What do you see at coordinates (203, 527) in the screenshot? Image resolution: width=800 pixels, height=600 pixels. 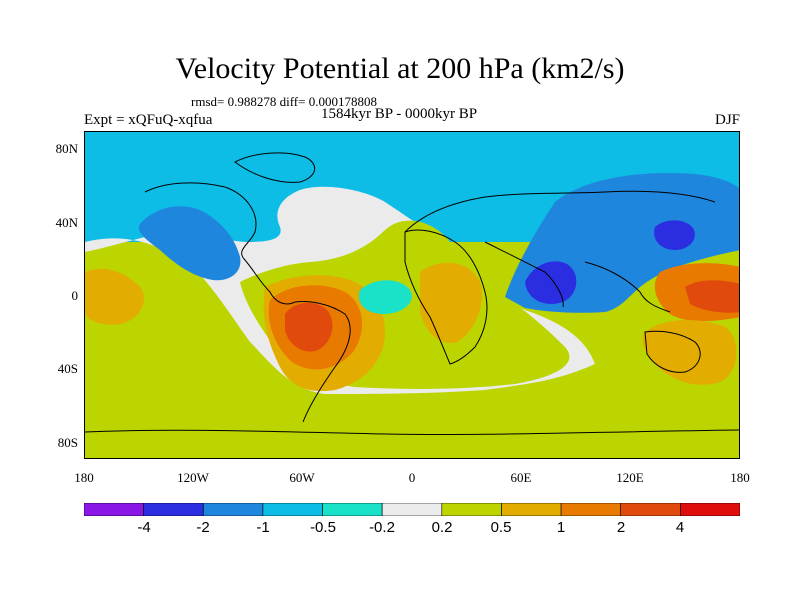 I see `colorbar-label-minus2: -2` at bounding box center [203, 527].